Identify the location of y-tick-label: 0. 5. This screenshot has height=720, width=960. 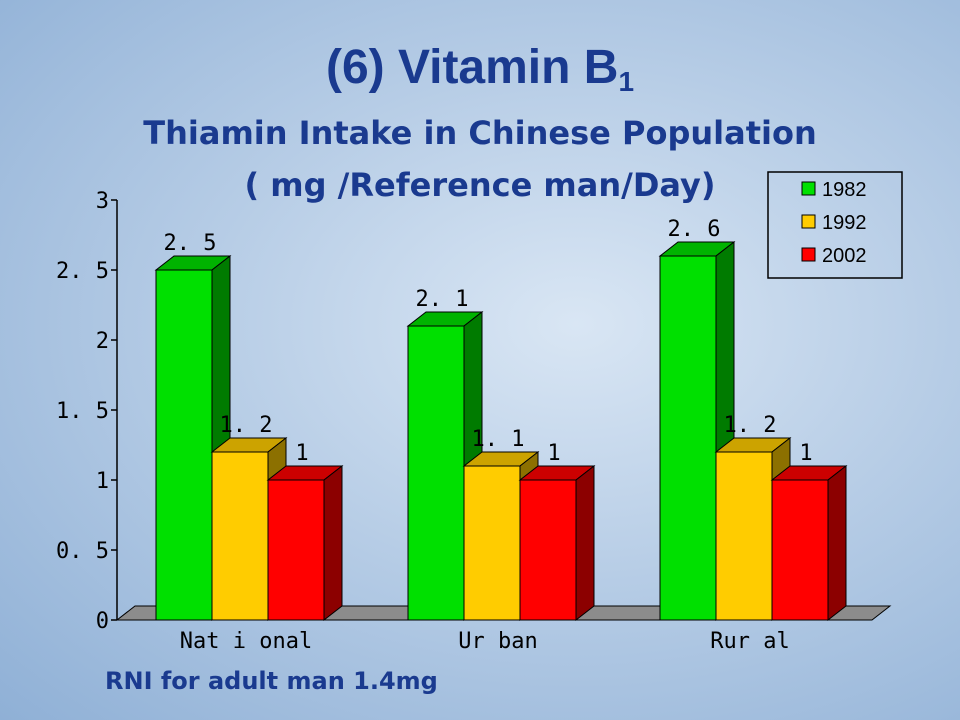
(82, 551).